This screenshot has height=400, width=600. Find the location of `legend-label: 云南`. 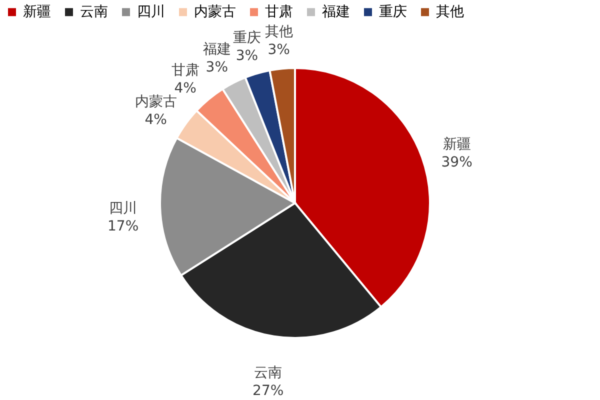

legend-label: 云南 is located at coordinates (94, 12).